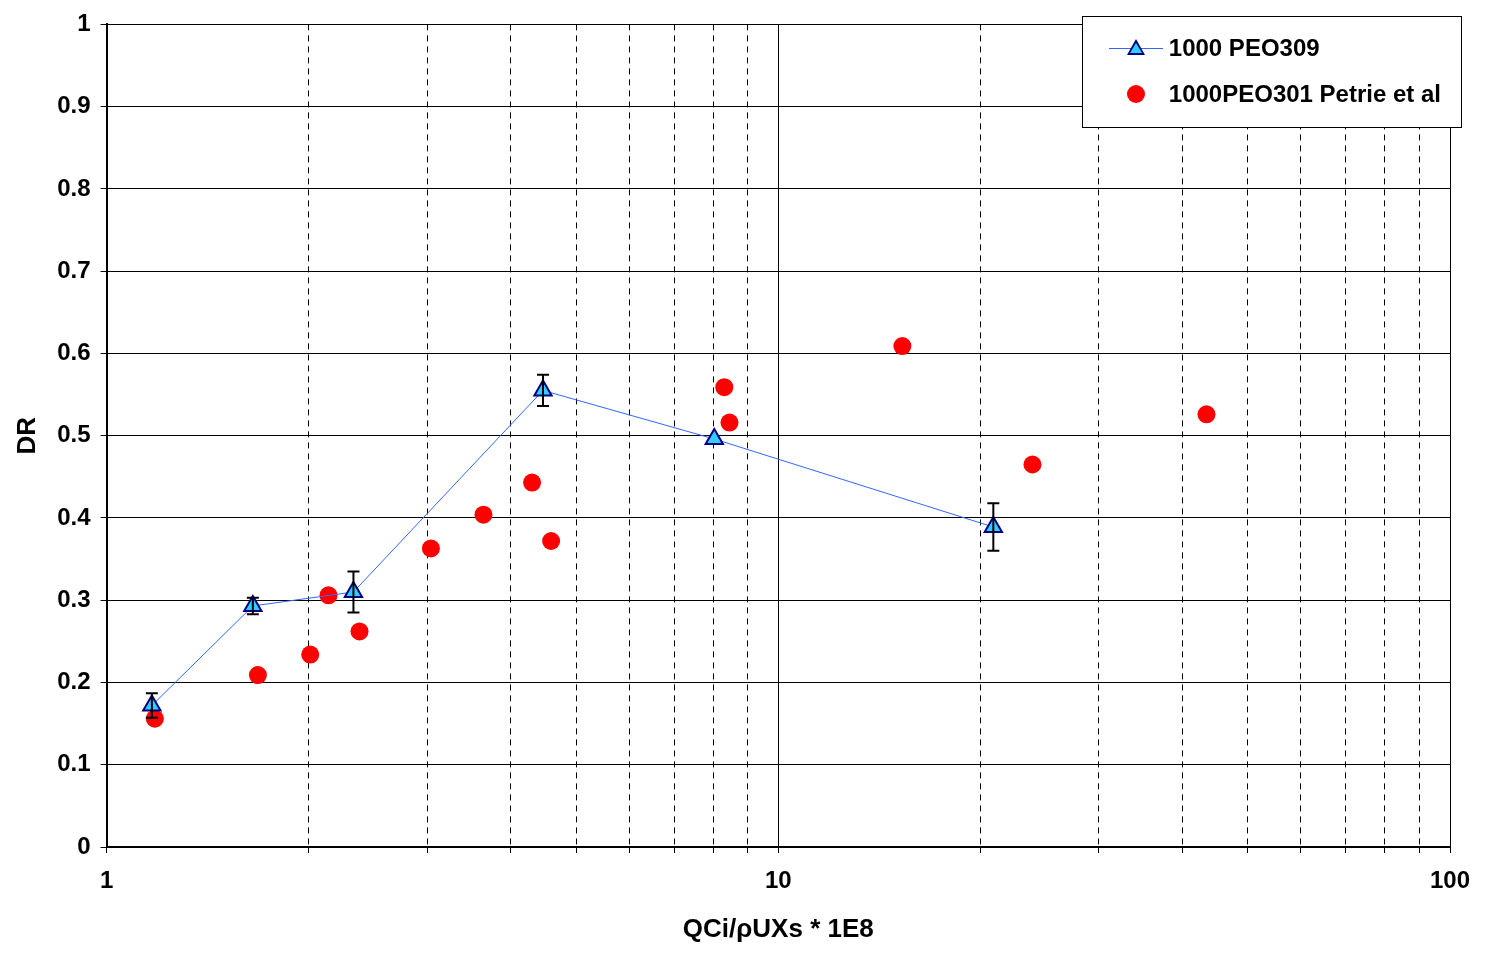  I want to click on y-tick-label: 0.2, so click(74, 681).